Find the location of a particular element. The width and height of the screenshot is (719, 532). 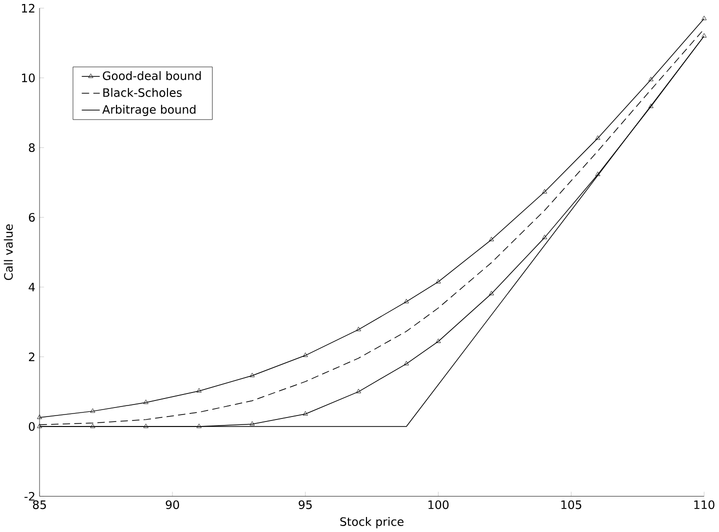

y-tick-label: 4 is located at coordinates (31, 287).